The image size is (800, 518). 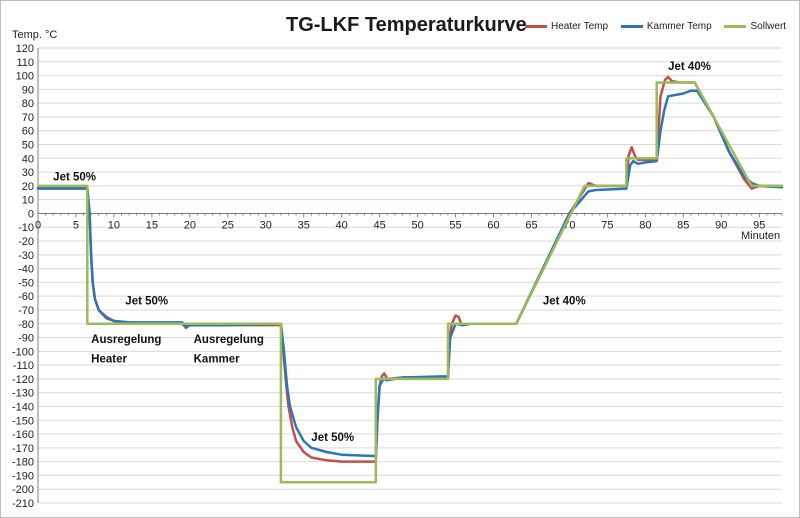 I want to click on y-tick-label: -150, so click(x=23, y=421).